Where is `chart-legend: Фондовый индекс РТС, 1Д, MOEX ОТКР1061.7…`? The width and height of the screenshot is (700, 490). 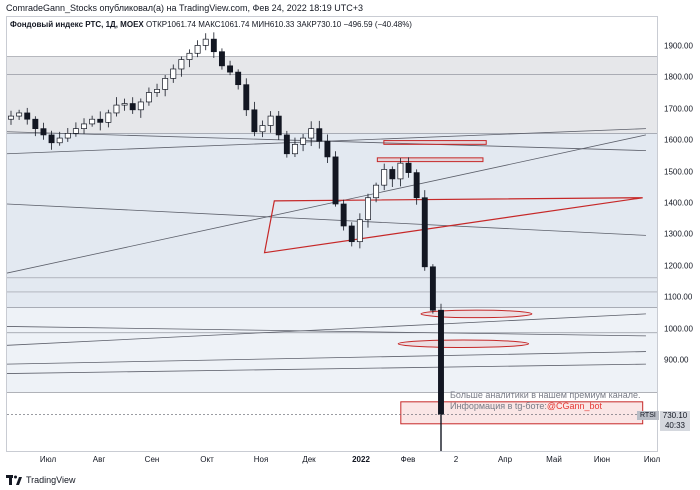
chart-legend: Фондовый индекс РТС, 1Д, MOEX ОТКР1061.7… is located at coordinates (211, 24).